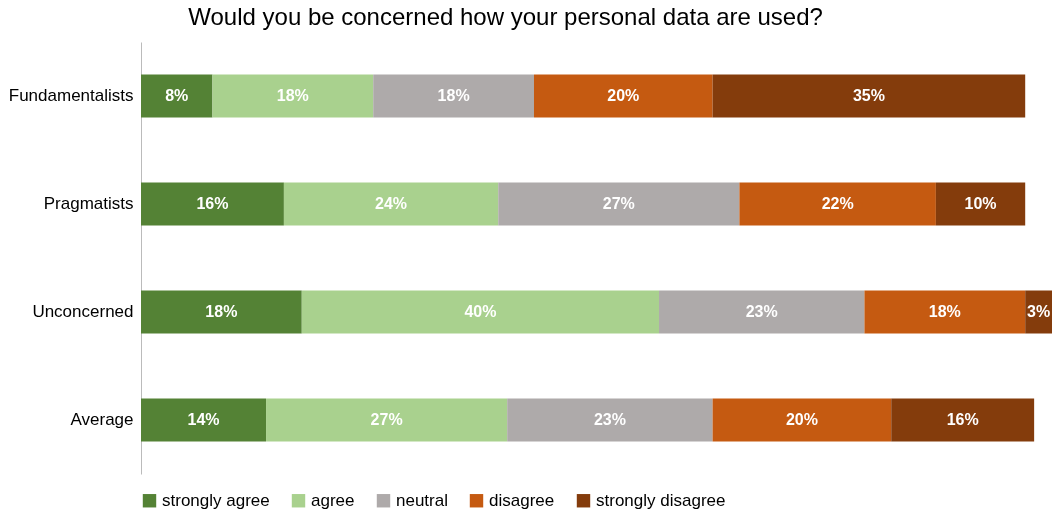  I want to click on legend-label: disagree, so click(522, 500).